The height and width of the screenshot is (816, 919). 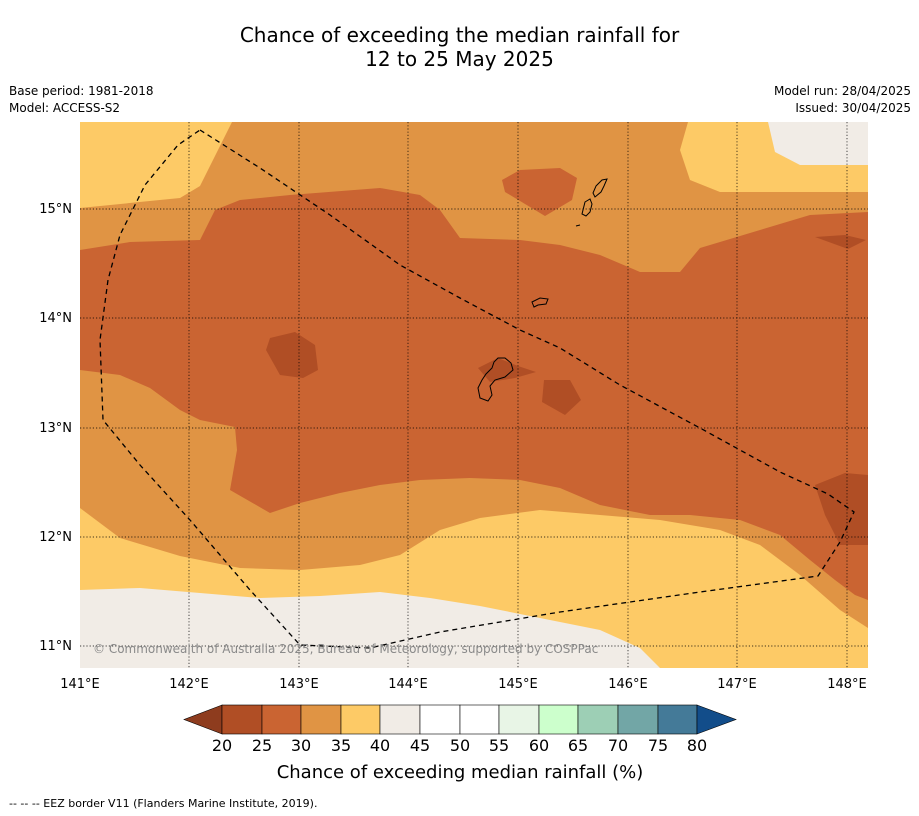 I want to click on model-label: Model: ACCESS-S2, so click(x=65, y=108).